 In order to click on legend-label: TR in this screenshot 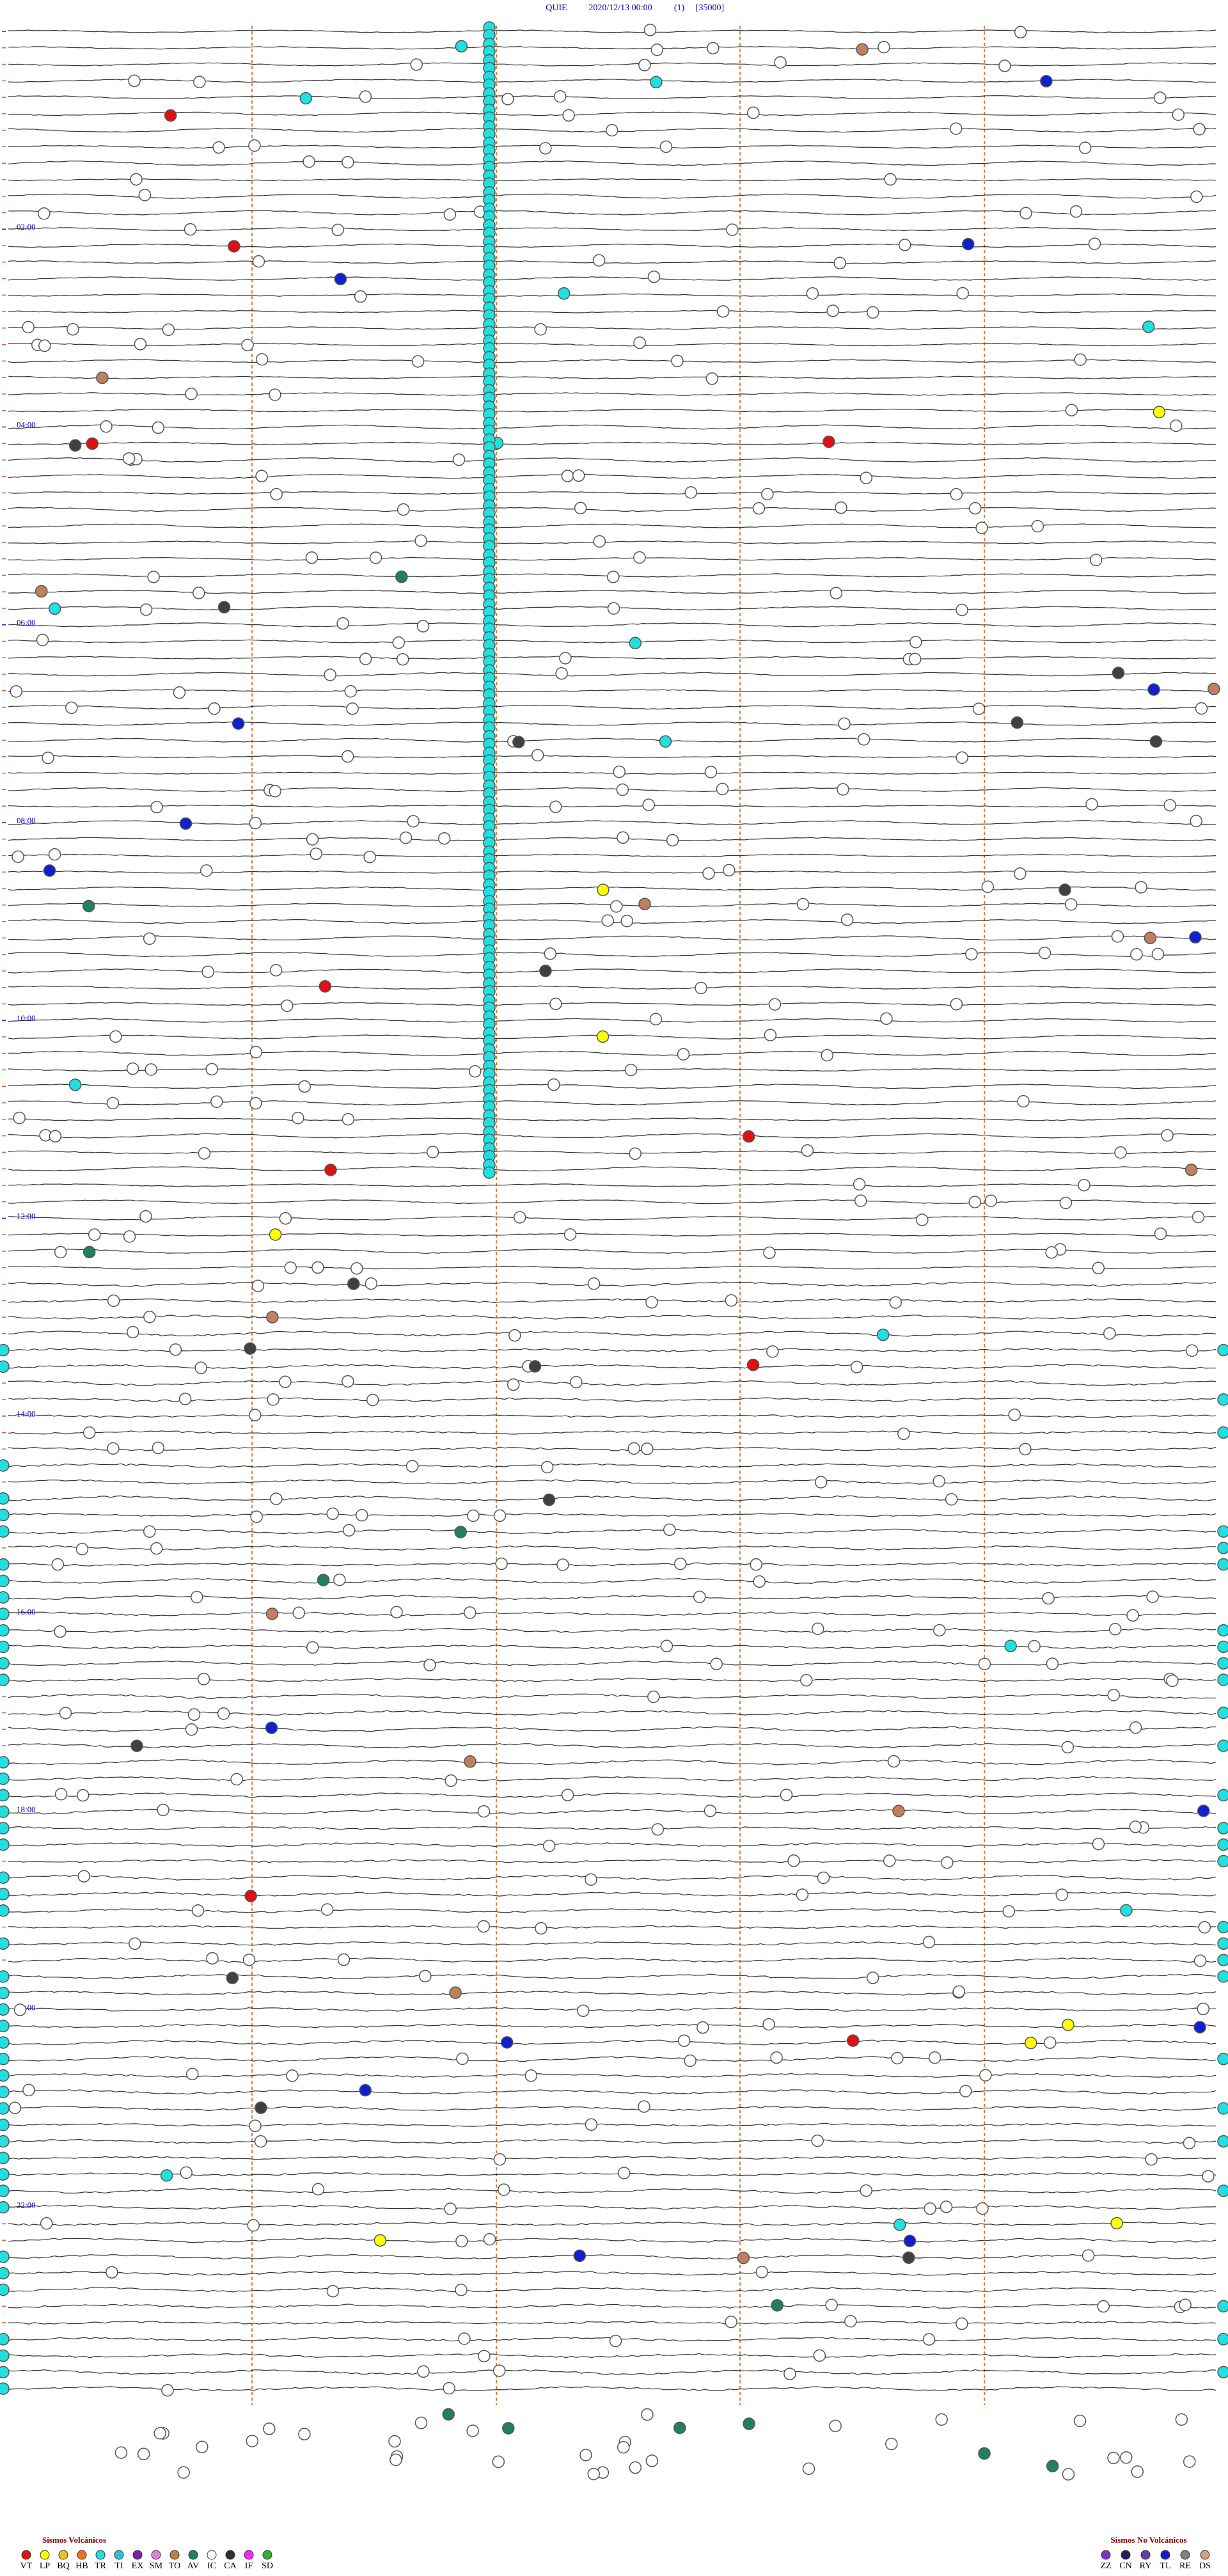, I will do `click(101, 2566)`.